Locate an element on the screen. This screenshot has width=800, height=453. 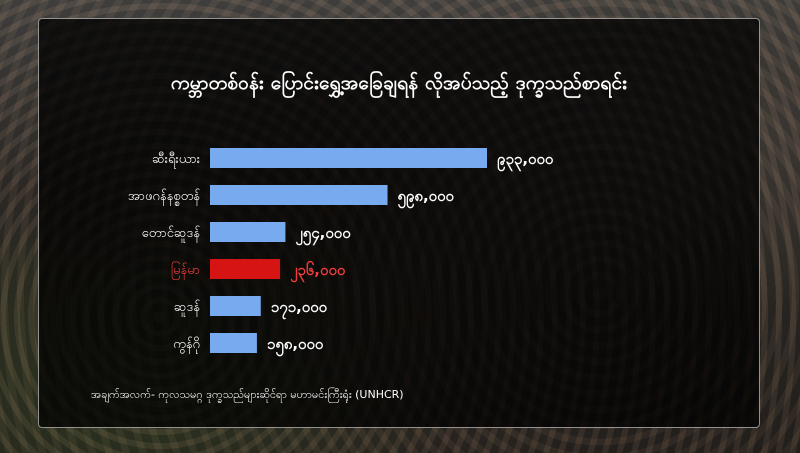
category-label-1: အာဖဂန်နစ္စတန် is located at coordinates (164, 197).